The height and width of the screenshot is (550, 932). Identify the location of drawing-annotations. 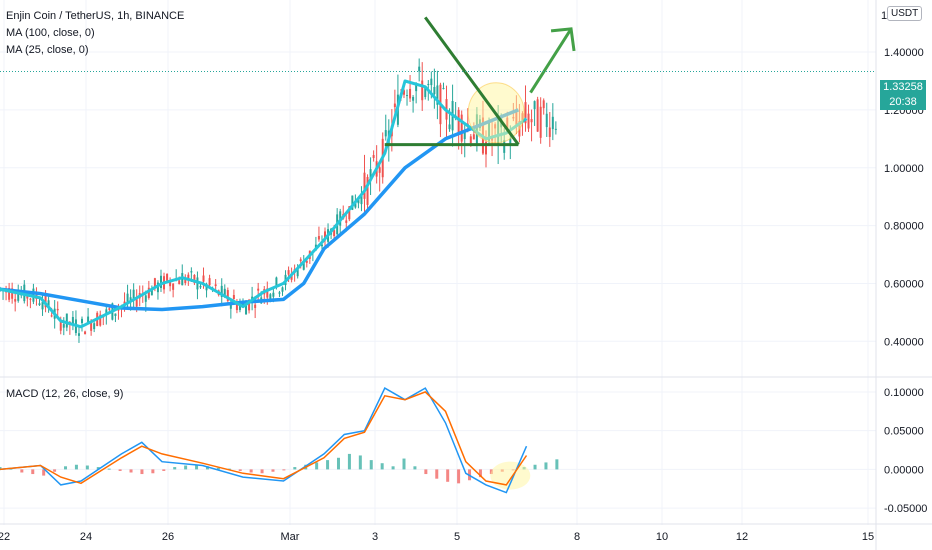
(480, 81).